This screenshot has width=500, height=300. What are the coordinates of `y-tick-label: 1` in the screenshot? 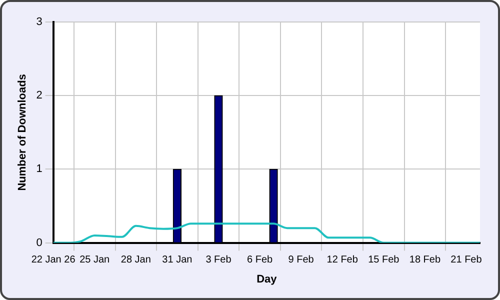 It's located at (39, 169).